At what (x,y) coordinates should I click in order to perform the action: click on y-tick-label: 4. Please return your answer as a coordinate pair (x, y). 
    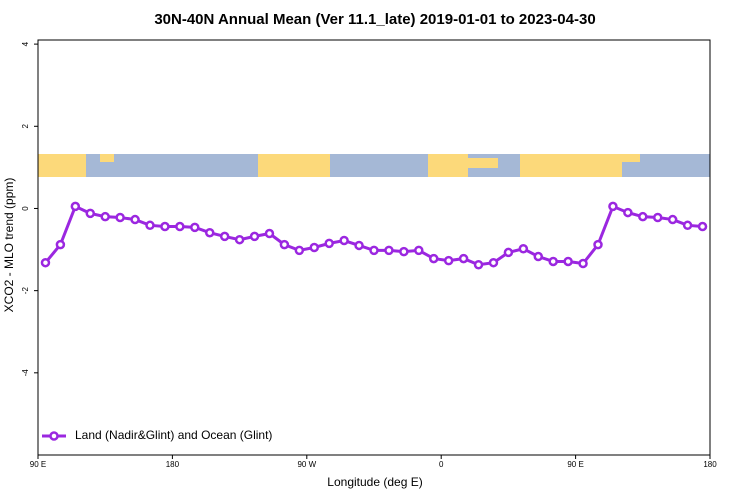
    Looking at the image, I should click on (25, 43).